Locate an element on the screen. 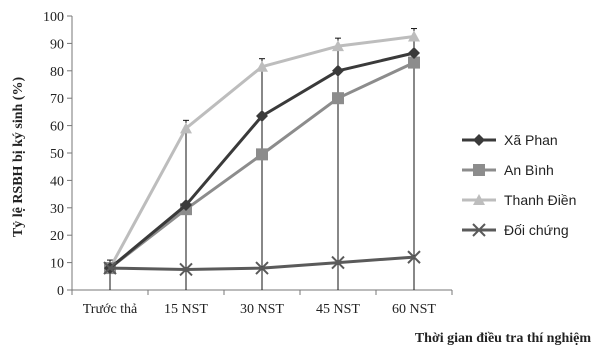 This screenshot has width=597, height=347. y-axis-title: Tỷ lệ RSBH bị ký sinh (%) is located at coordinates (18, 157).